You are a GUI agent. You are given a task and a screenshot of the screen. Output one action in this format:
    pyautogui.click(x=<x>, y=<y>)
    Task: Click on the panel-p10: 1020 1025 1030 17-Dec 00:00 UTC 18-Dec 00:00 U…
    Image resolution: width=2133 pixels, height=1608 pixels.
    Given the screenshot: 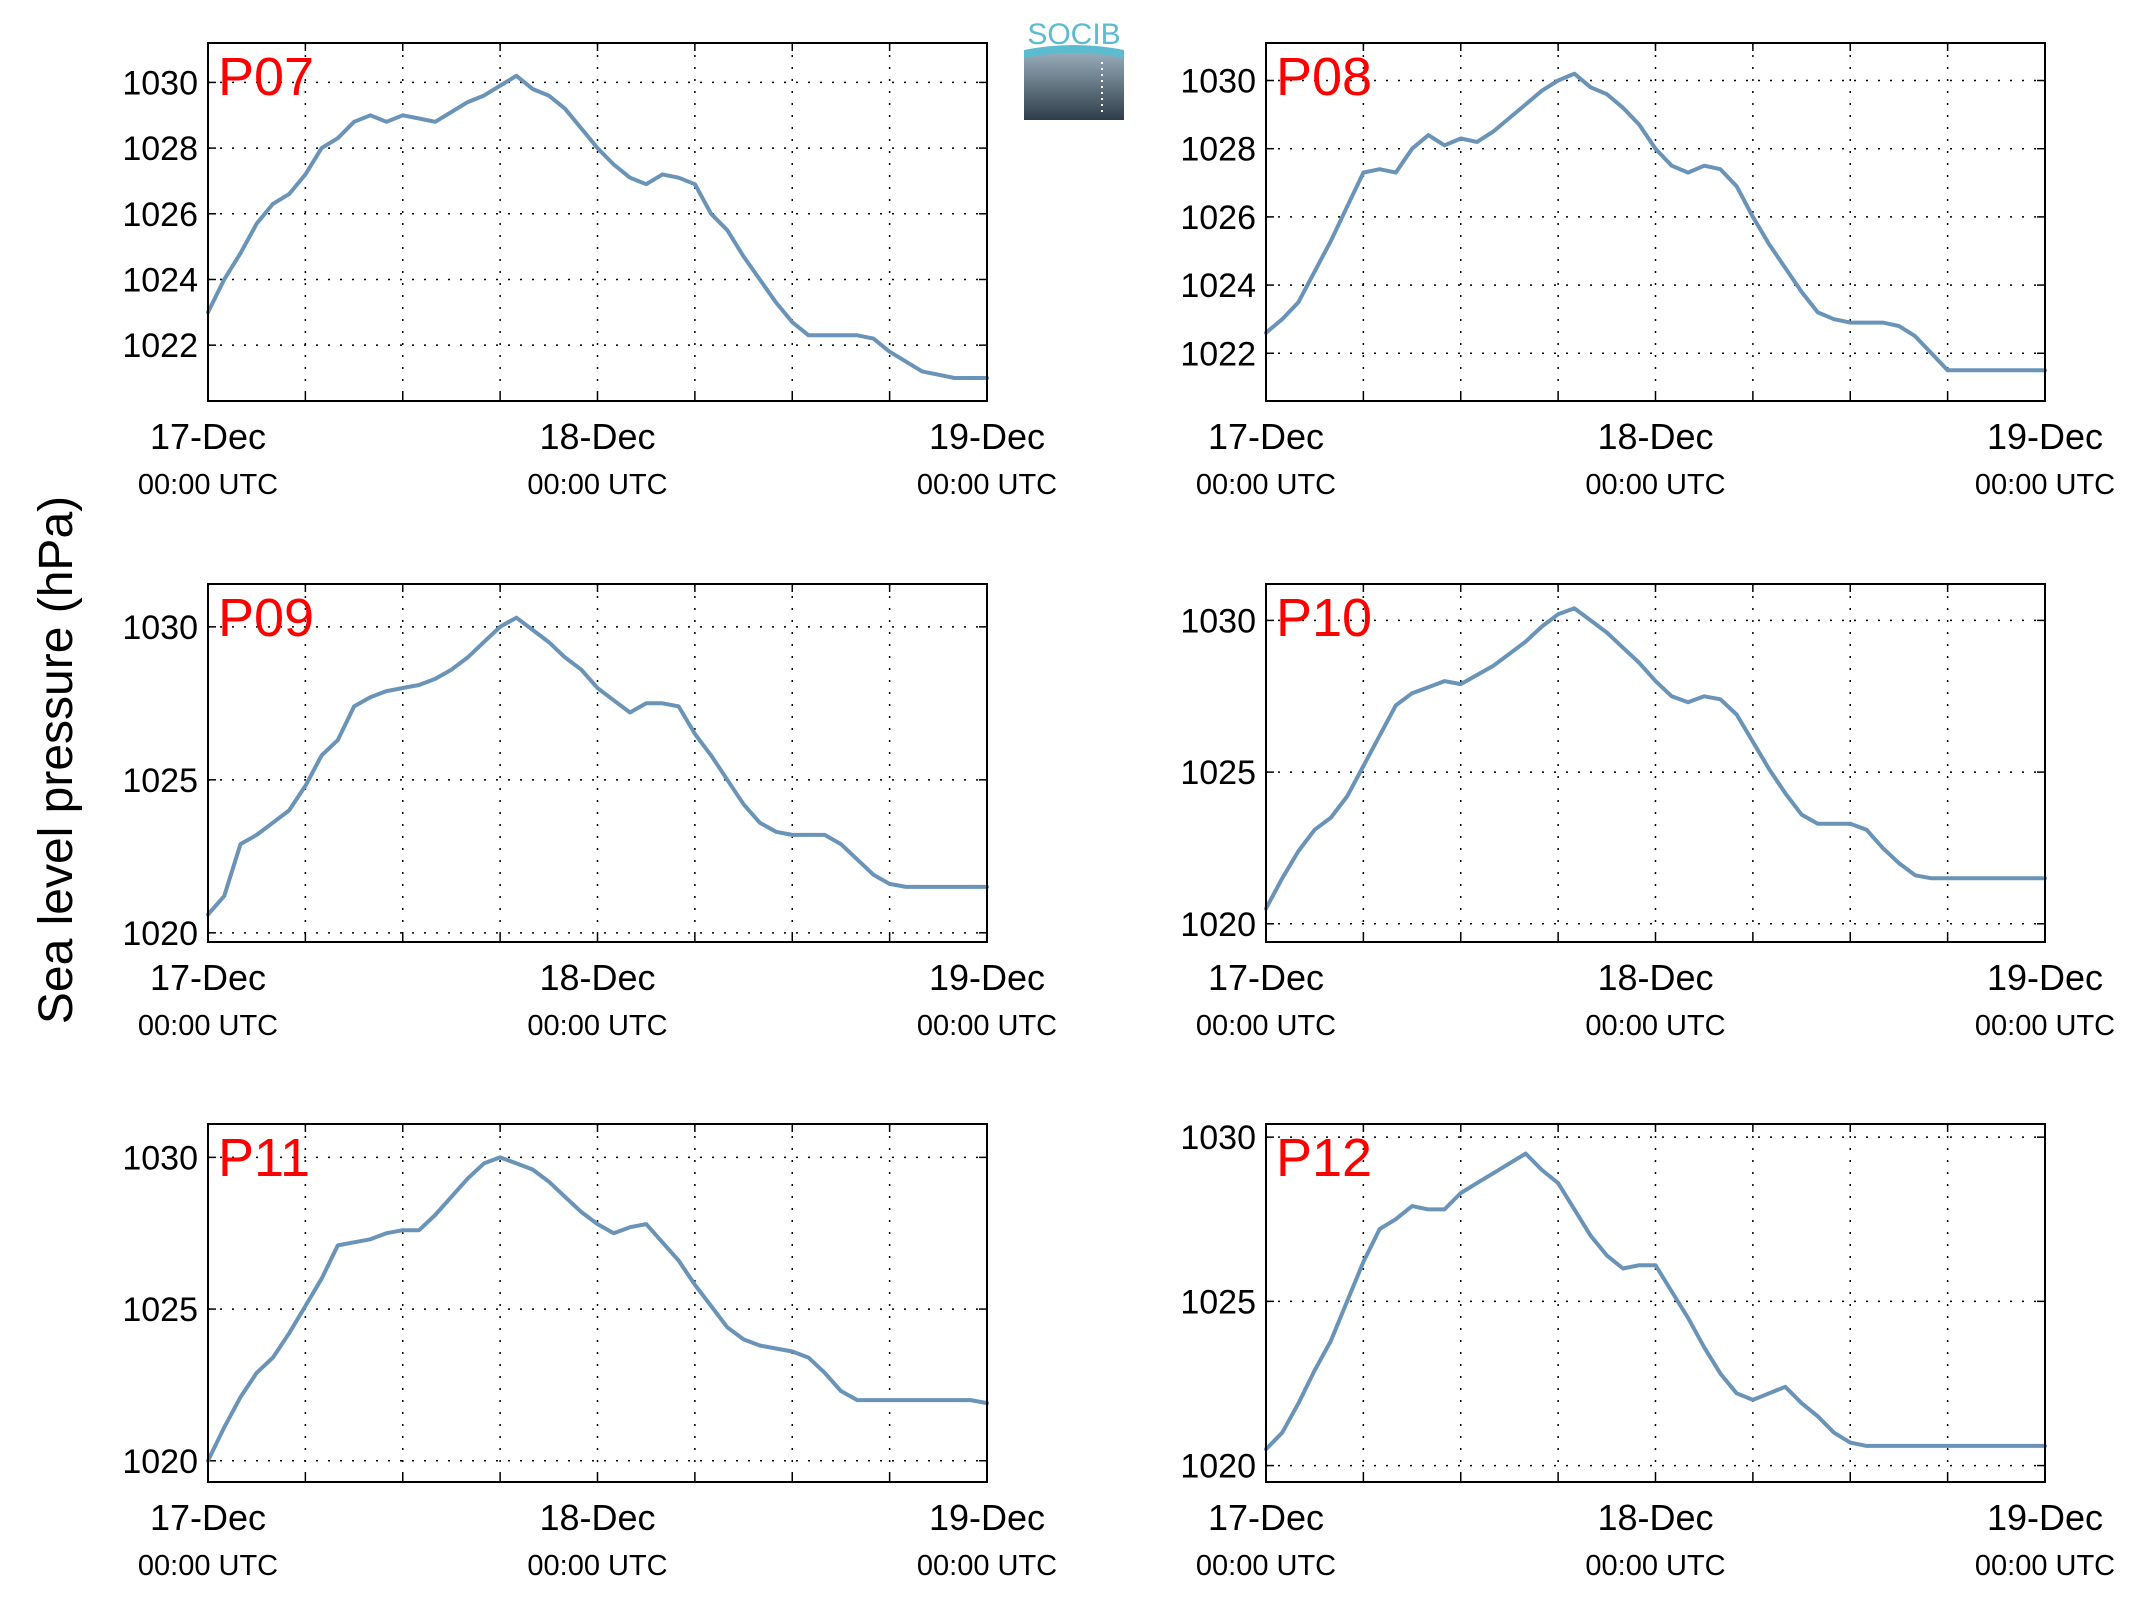 What is the action you would take?
    pyautogui.click(x=1647, y=812)
    